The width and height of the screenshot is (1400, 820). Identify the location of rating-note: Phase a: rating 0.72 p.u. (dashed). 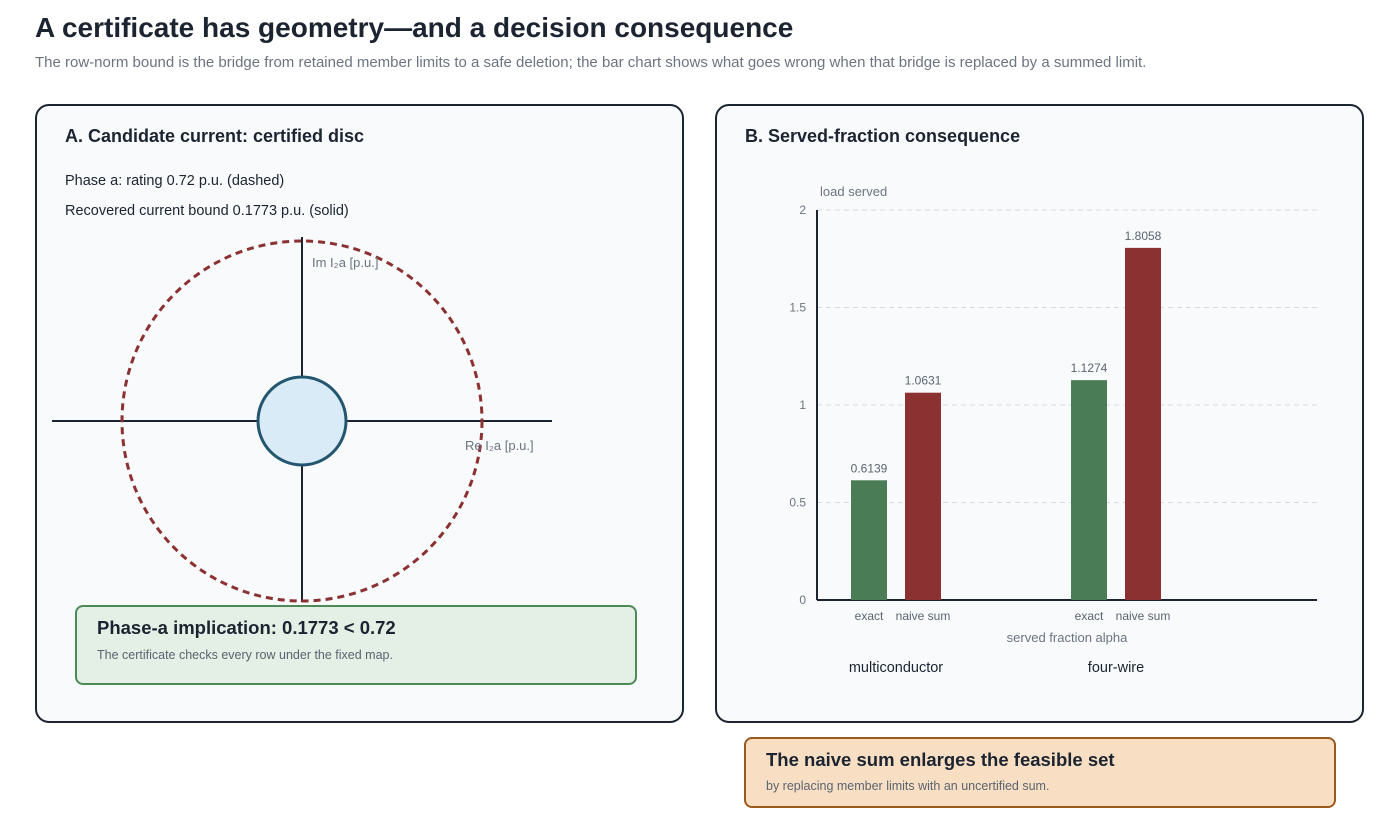
(175, 181).